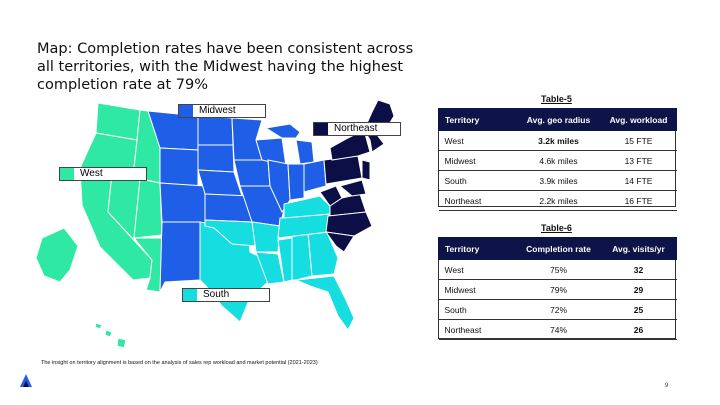 Image resolution: width=720 pixels, height=405 pixels. Describe the element at coordinates (99, 225) in the screenshot. I see `west-region` at that location.